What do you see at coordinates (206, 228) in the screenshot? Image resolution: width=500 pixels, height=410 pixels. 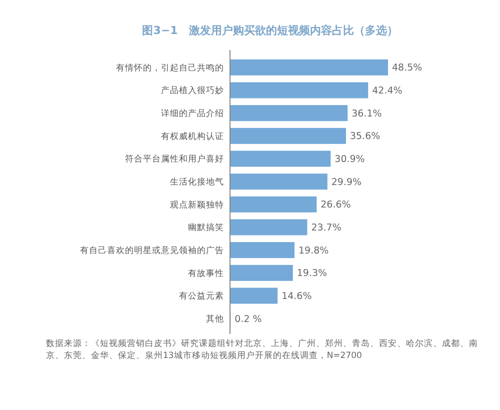 I see `y-tick-label: 幽默搞笑` at bounding box center [206, 228].